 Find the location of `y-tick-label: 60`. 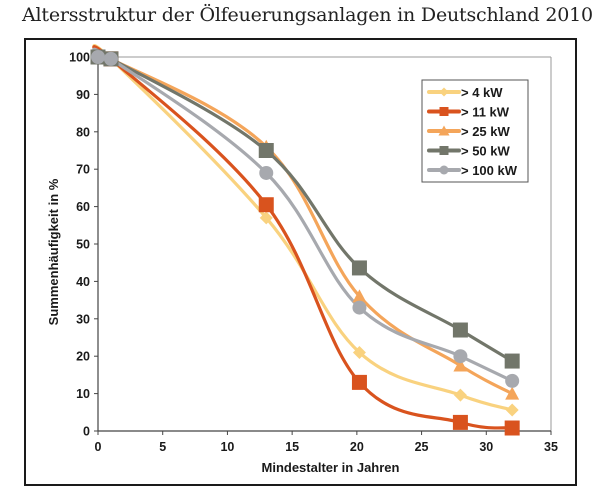

y-tick-label: 60 is located at coordinates (83, 207).